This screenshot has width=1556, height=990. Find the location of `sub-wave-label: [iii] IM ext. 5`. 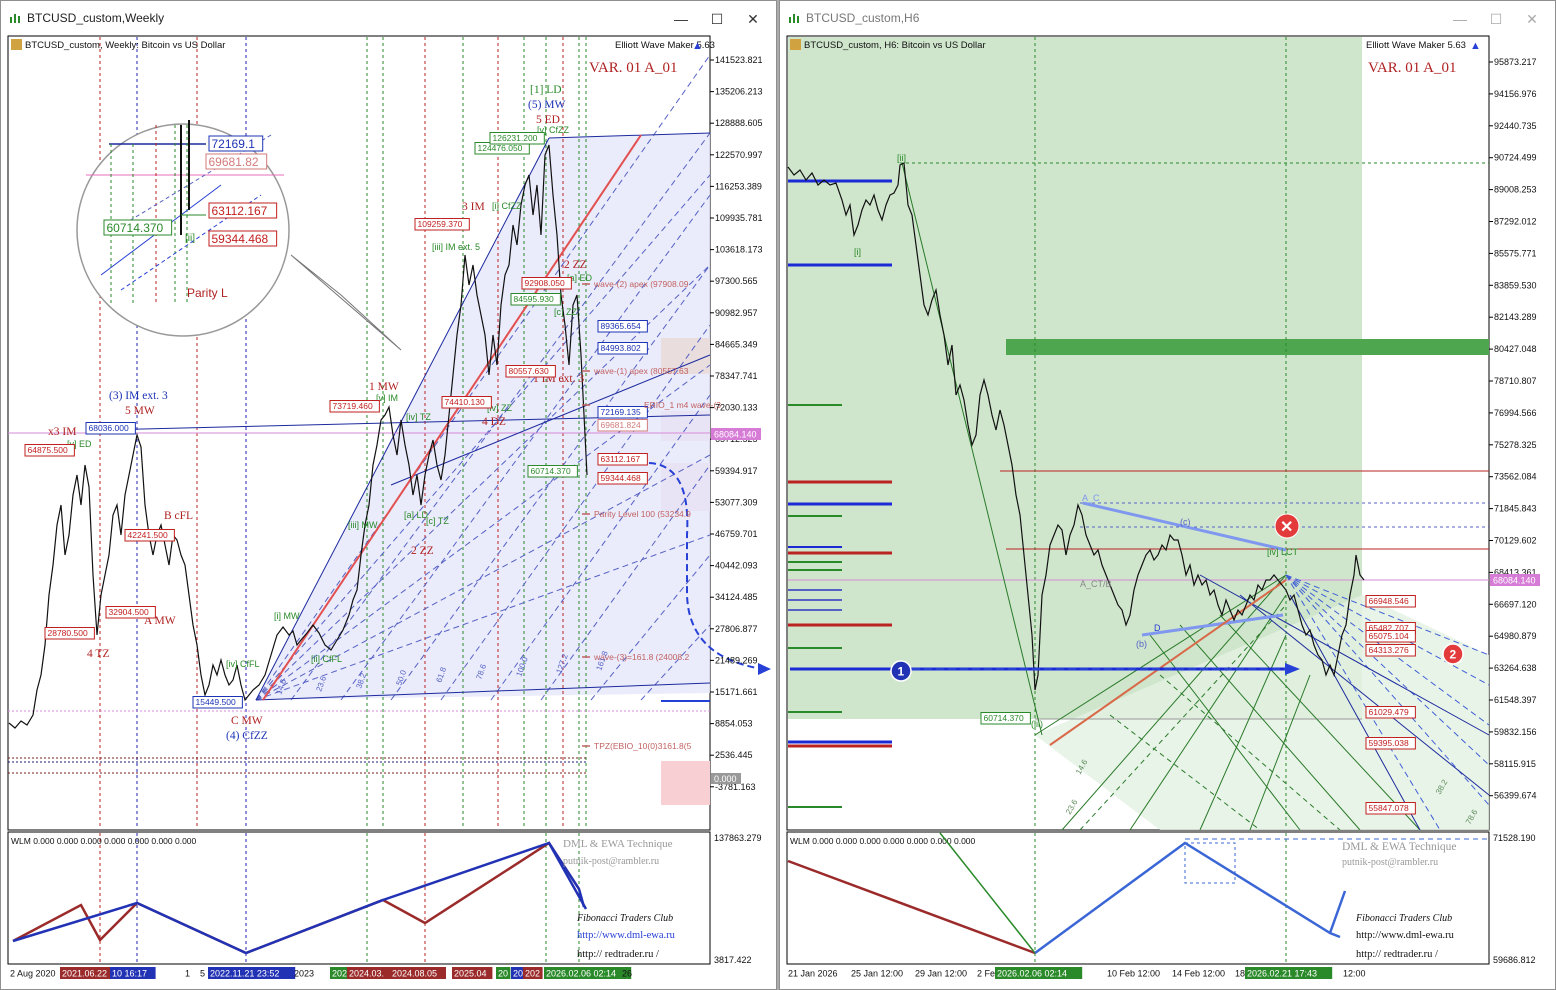

sub-wave-label: [iii] IM ext. 5 is located at coordinates (456, 247).